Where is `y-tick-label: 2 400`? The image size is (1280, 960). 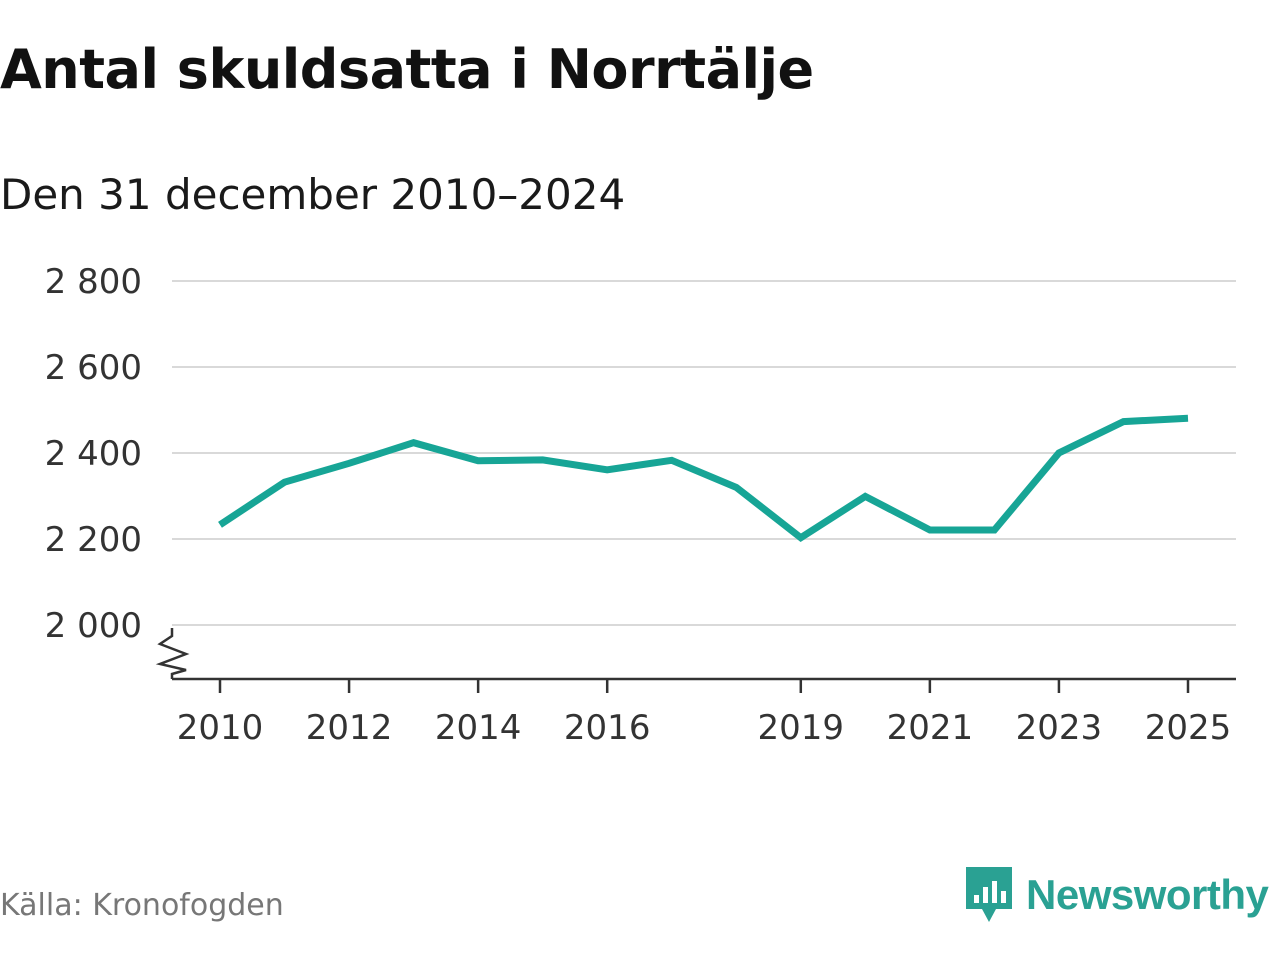
y-tick-label: 2 400 is located at coordinates (93, 454).